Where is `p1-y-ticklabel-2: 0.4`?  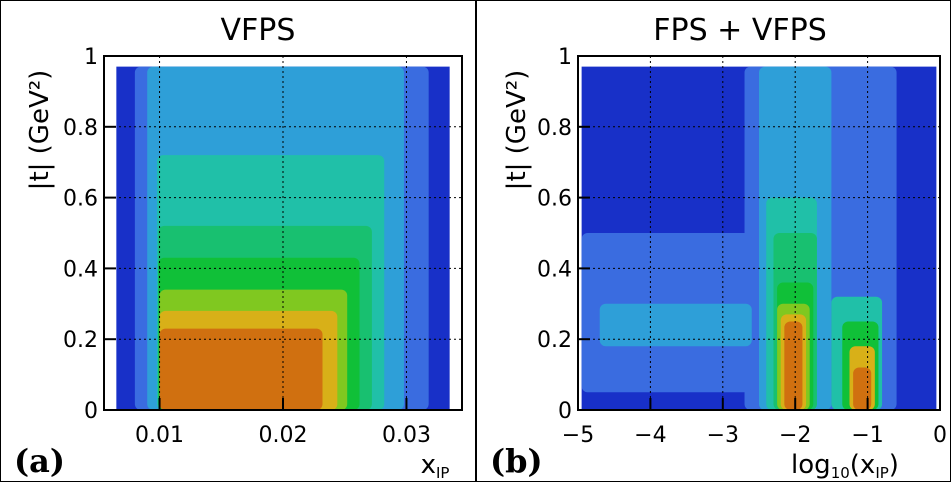 p1-y-ticklabel-2: 0.4 is located at coordinates (554, 269).